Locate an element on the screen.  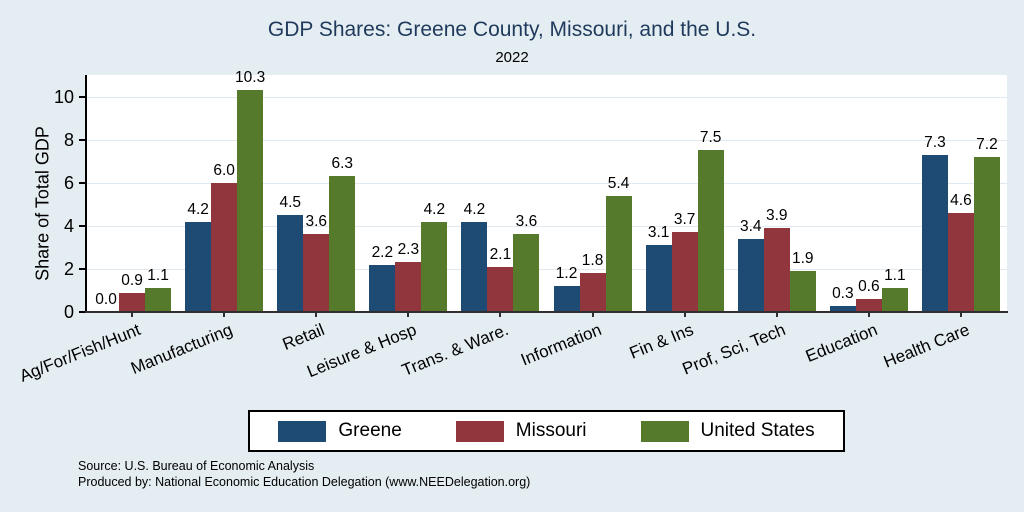
bar-value-label: 0.0 is located at coordinates (106, 299).